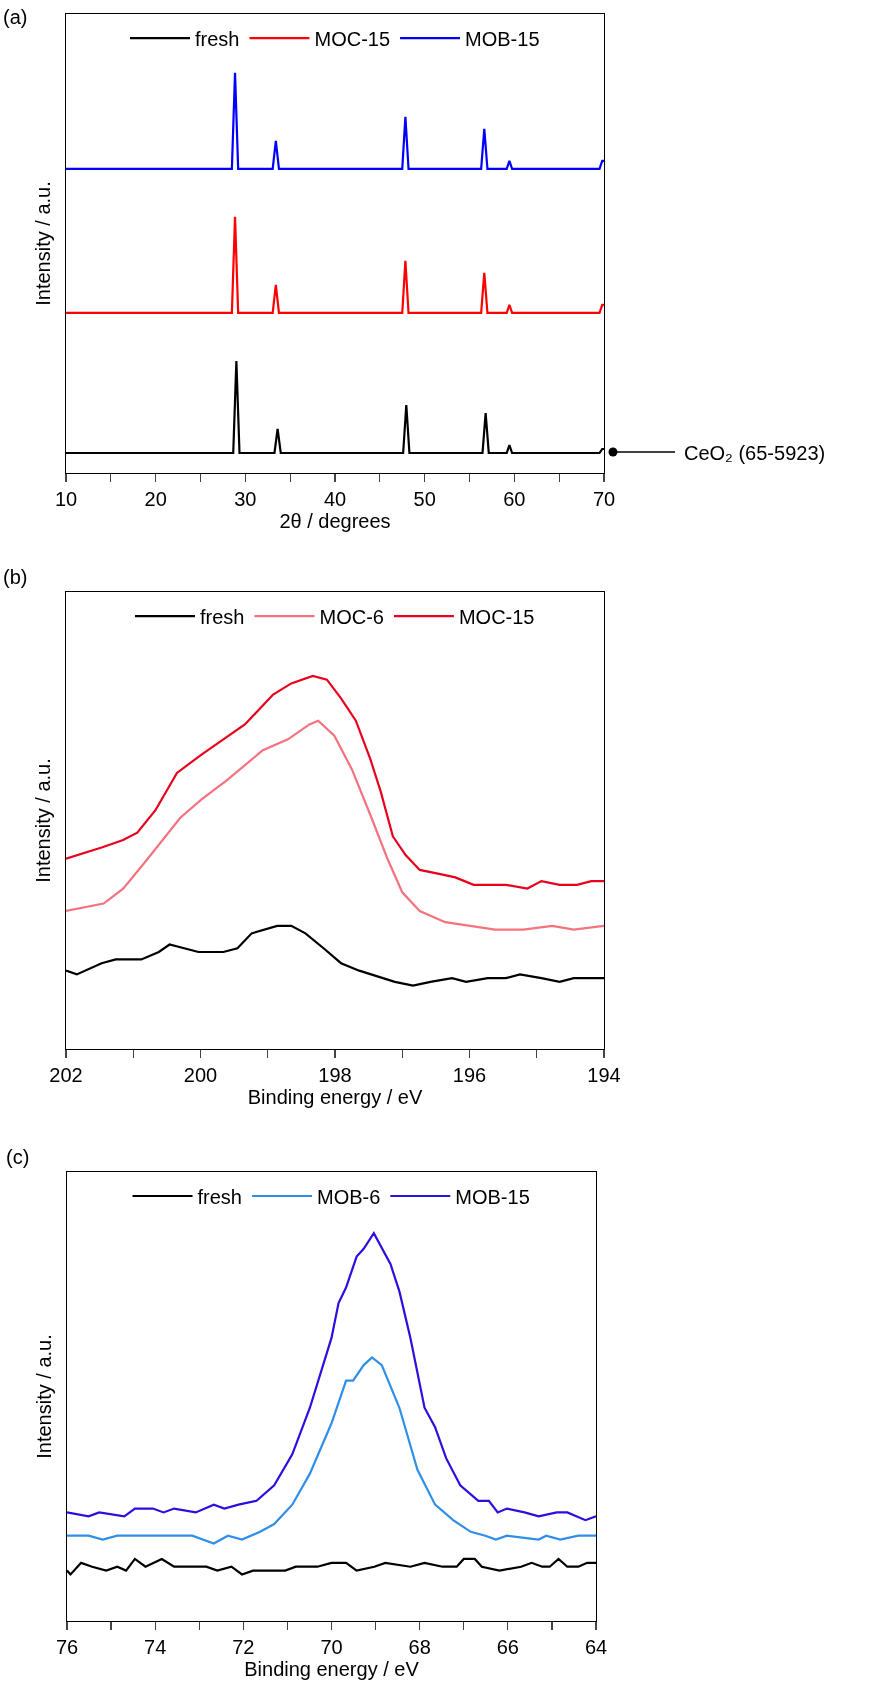 This screenshot has height=1708, width=874. I want to click on x-tick-label: 10, so click(66, 499).